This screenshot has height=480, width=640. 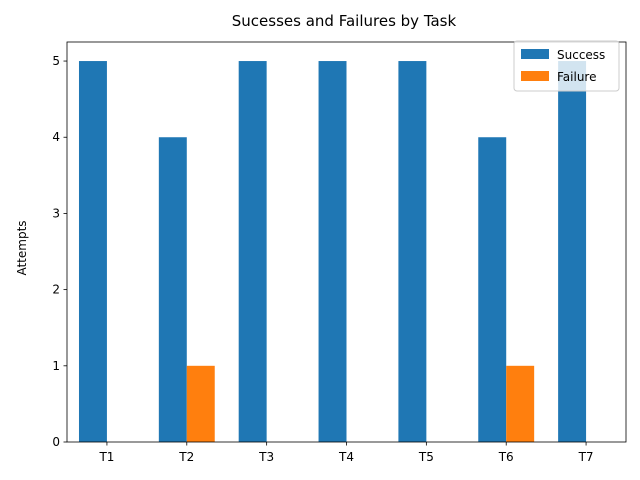 I want to click on x-tick-label: T6, so click(x=506, y=457).